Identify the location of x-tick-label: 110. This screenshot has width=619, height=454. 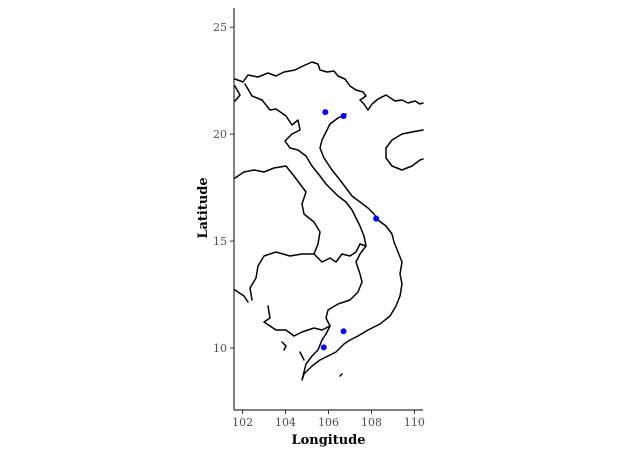
(414, 422).